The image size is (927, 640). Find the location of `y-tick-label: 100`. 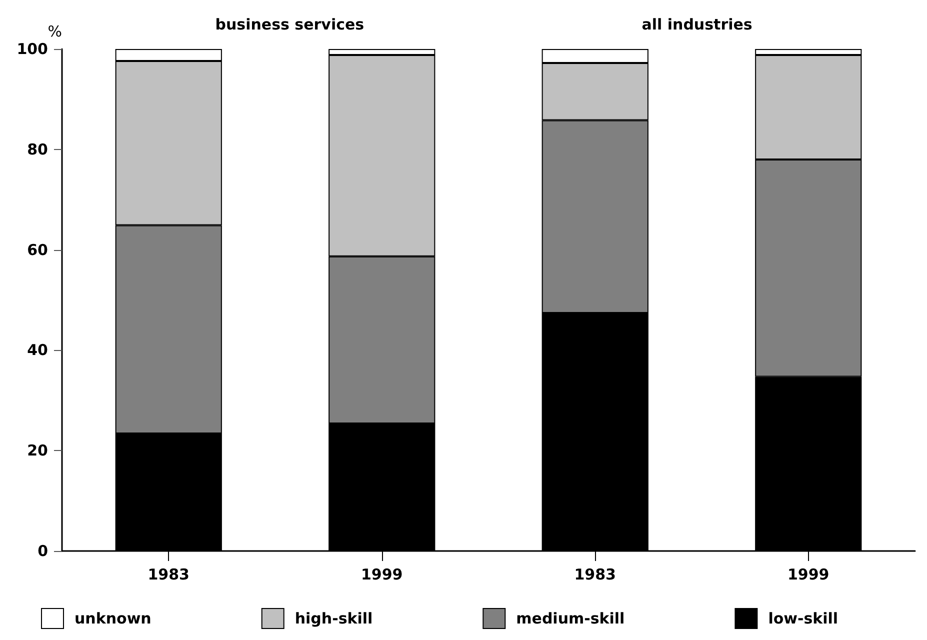

y-tick-label: 100 is located at coordinates (32, 49).